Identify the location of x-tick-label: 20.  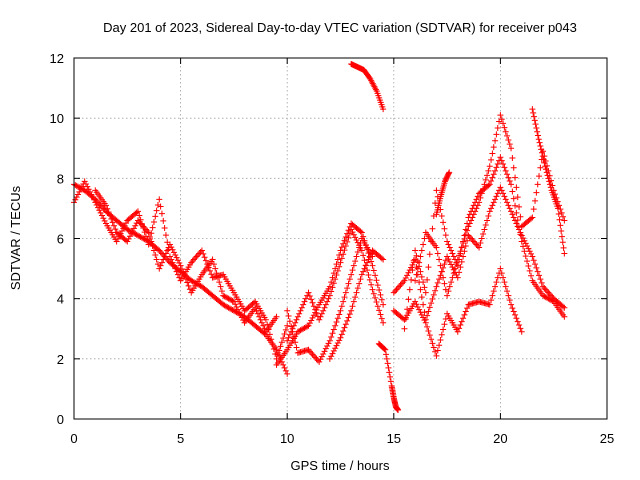
(500, 438).